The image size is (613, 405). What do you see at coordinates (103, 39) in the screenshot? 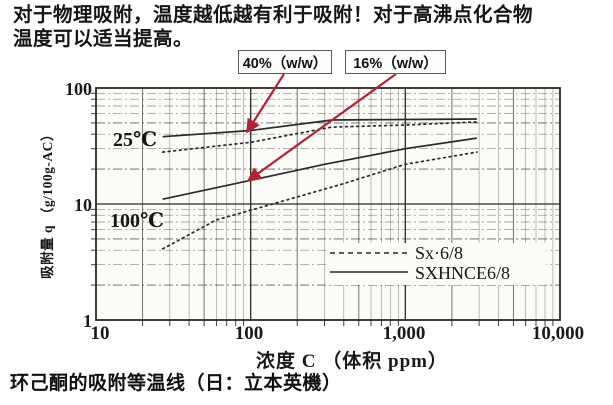
I see `header-line-2: 温度可以适当提高。` at bounding box center [103, 39].